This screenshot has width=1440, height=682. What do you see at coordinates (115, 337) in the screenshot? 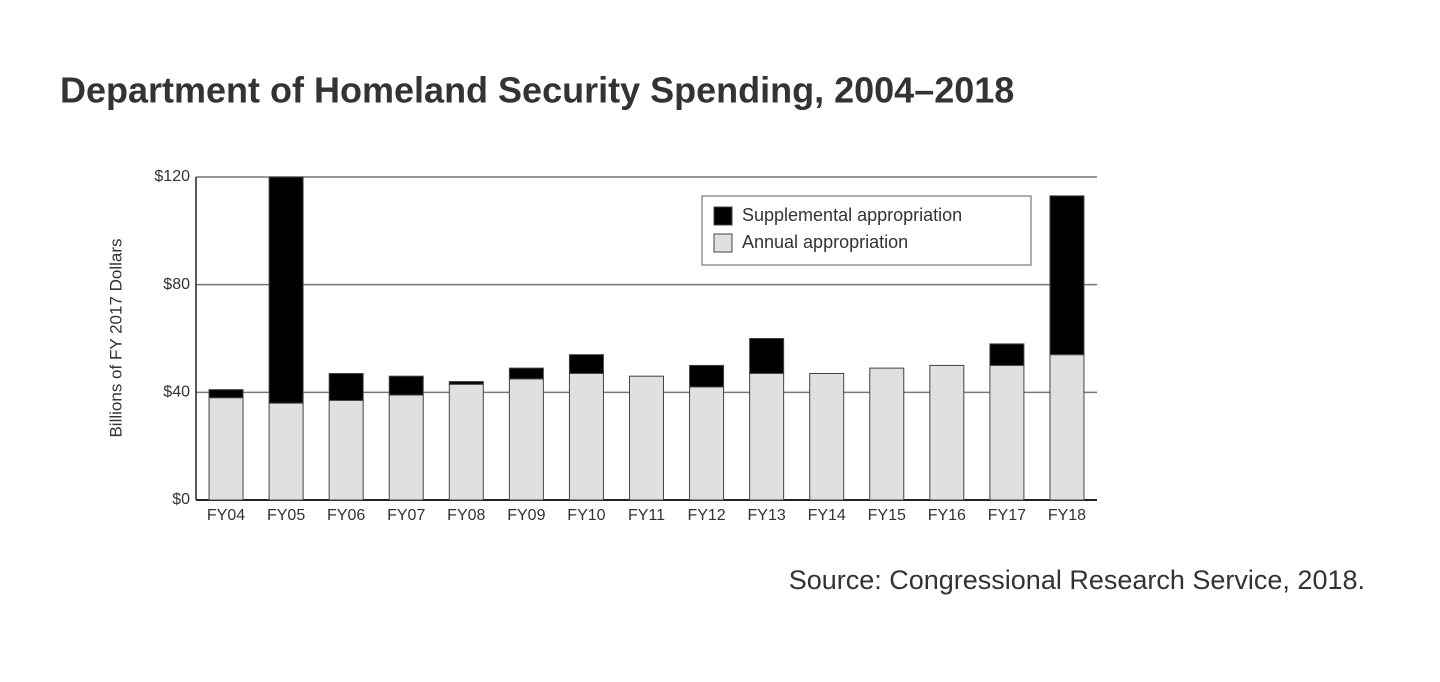
I see `y-axis-label: Billions of FY 2017 Dollars` at bounding box center [115, 337].